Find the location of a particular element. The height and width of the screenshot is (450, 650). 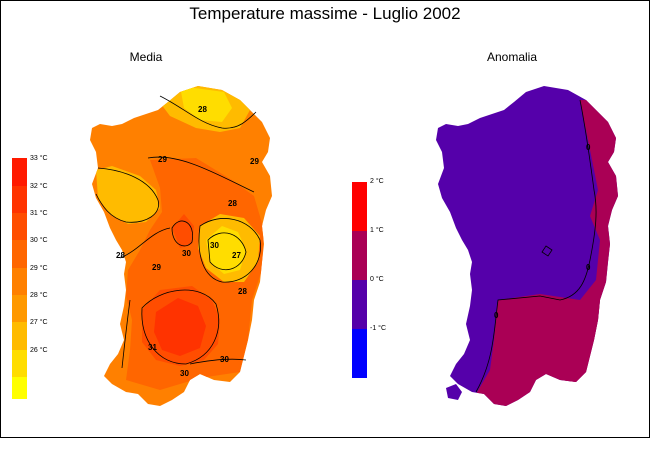

contour-label: 27 is located at coordinates (236, 255).